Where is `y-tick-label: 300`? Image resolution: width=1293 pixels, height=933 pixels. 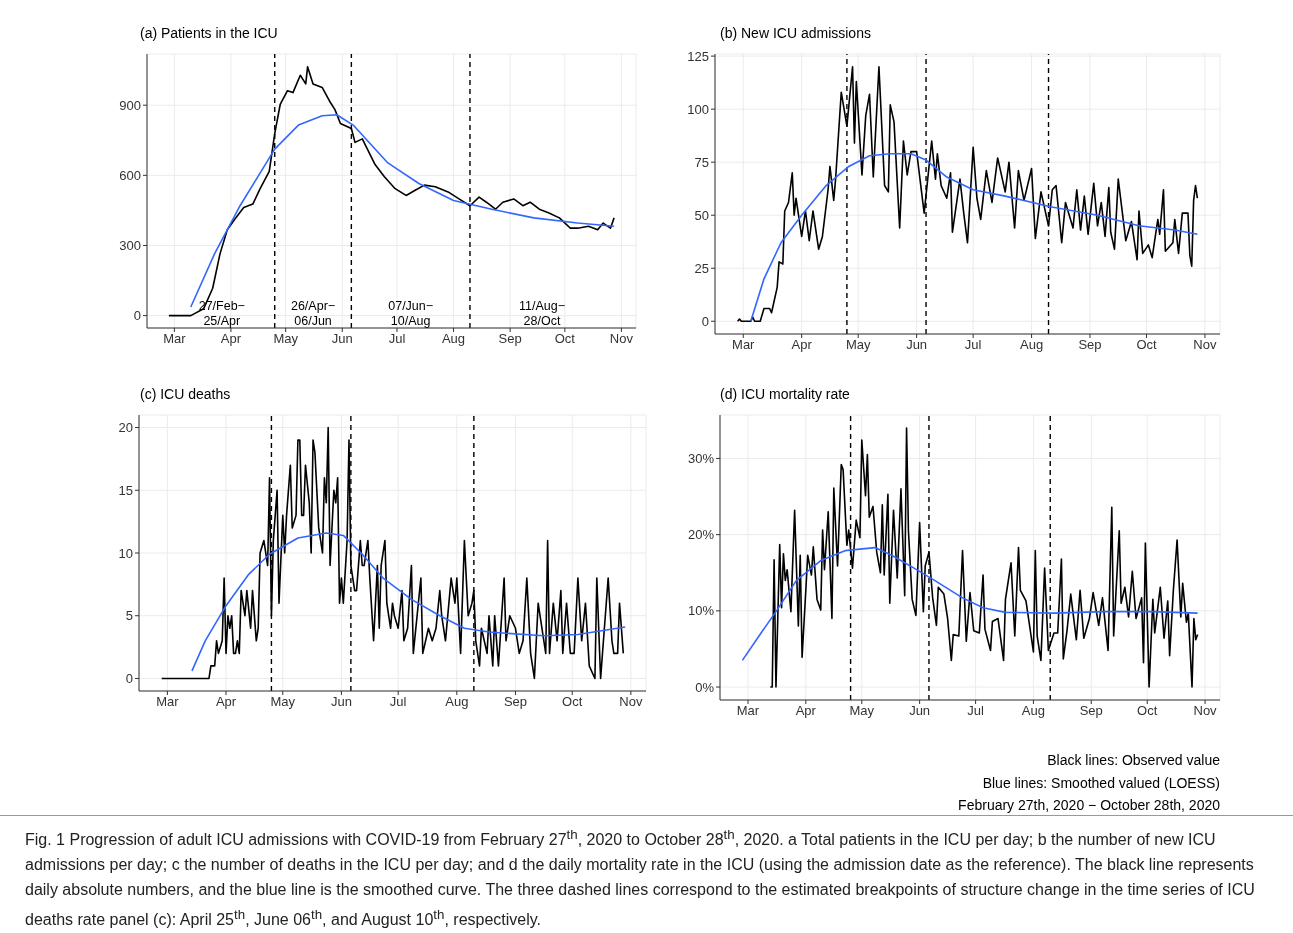 y-tick-label: 300 is located at coordinates (130, 246).